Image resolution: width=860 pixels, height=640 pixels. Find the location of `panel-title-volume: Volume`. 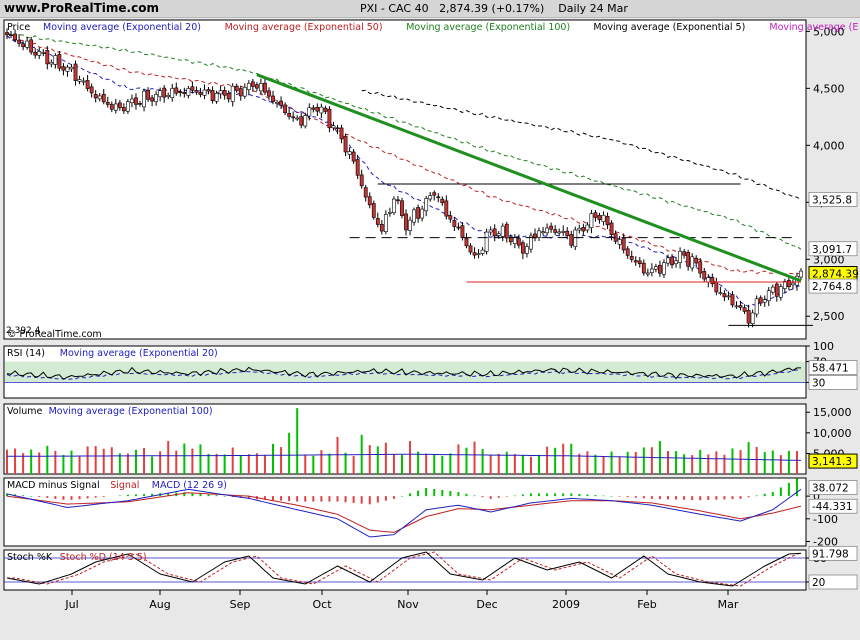

panel-title-volume: Volume is located at coordinates (24, 411).